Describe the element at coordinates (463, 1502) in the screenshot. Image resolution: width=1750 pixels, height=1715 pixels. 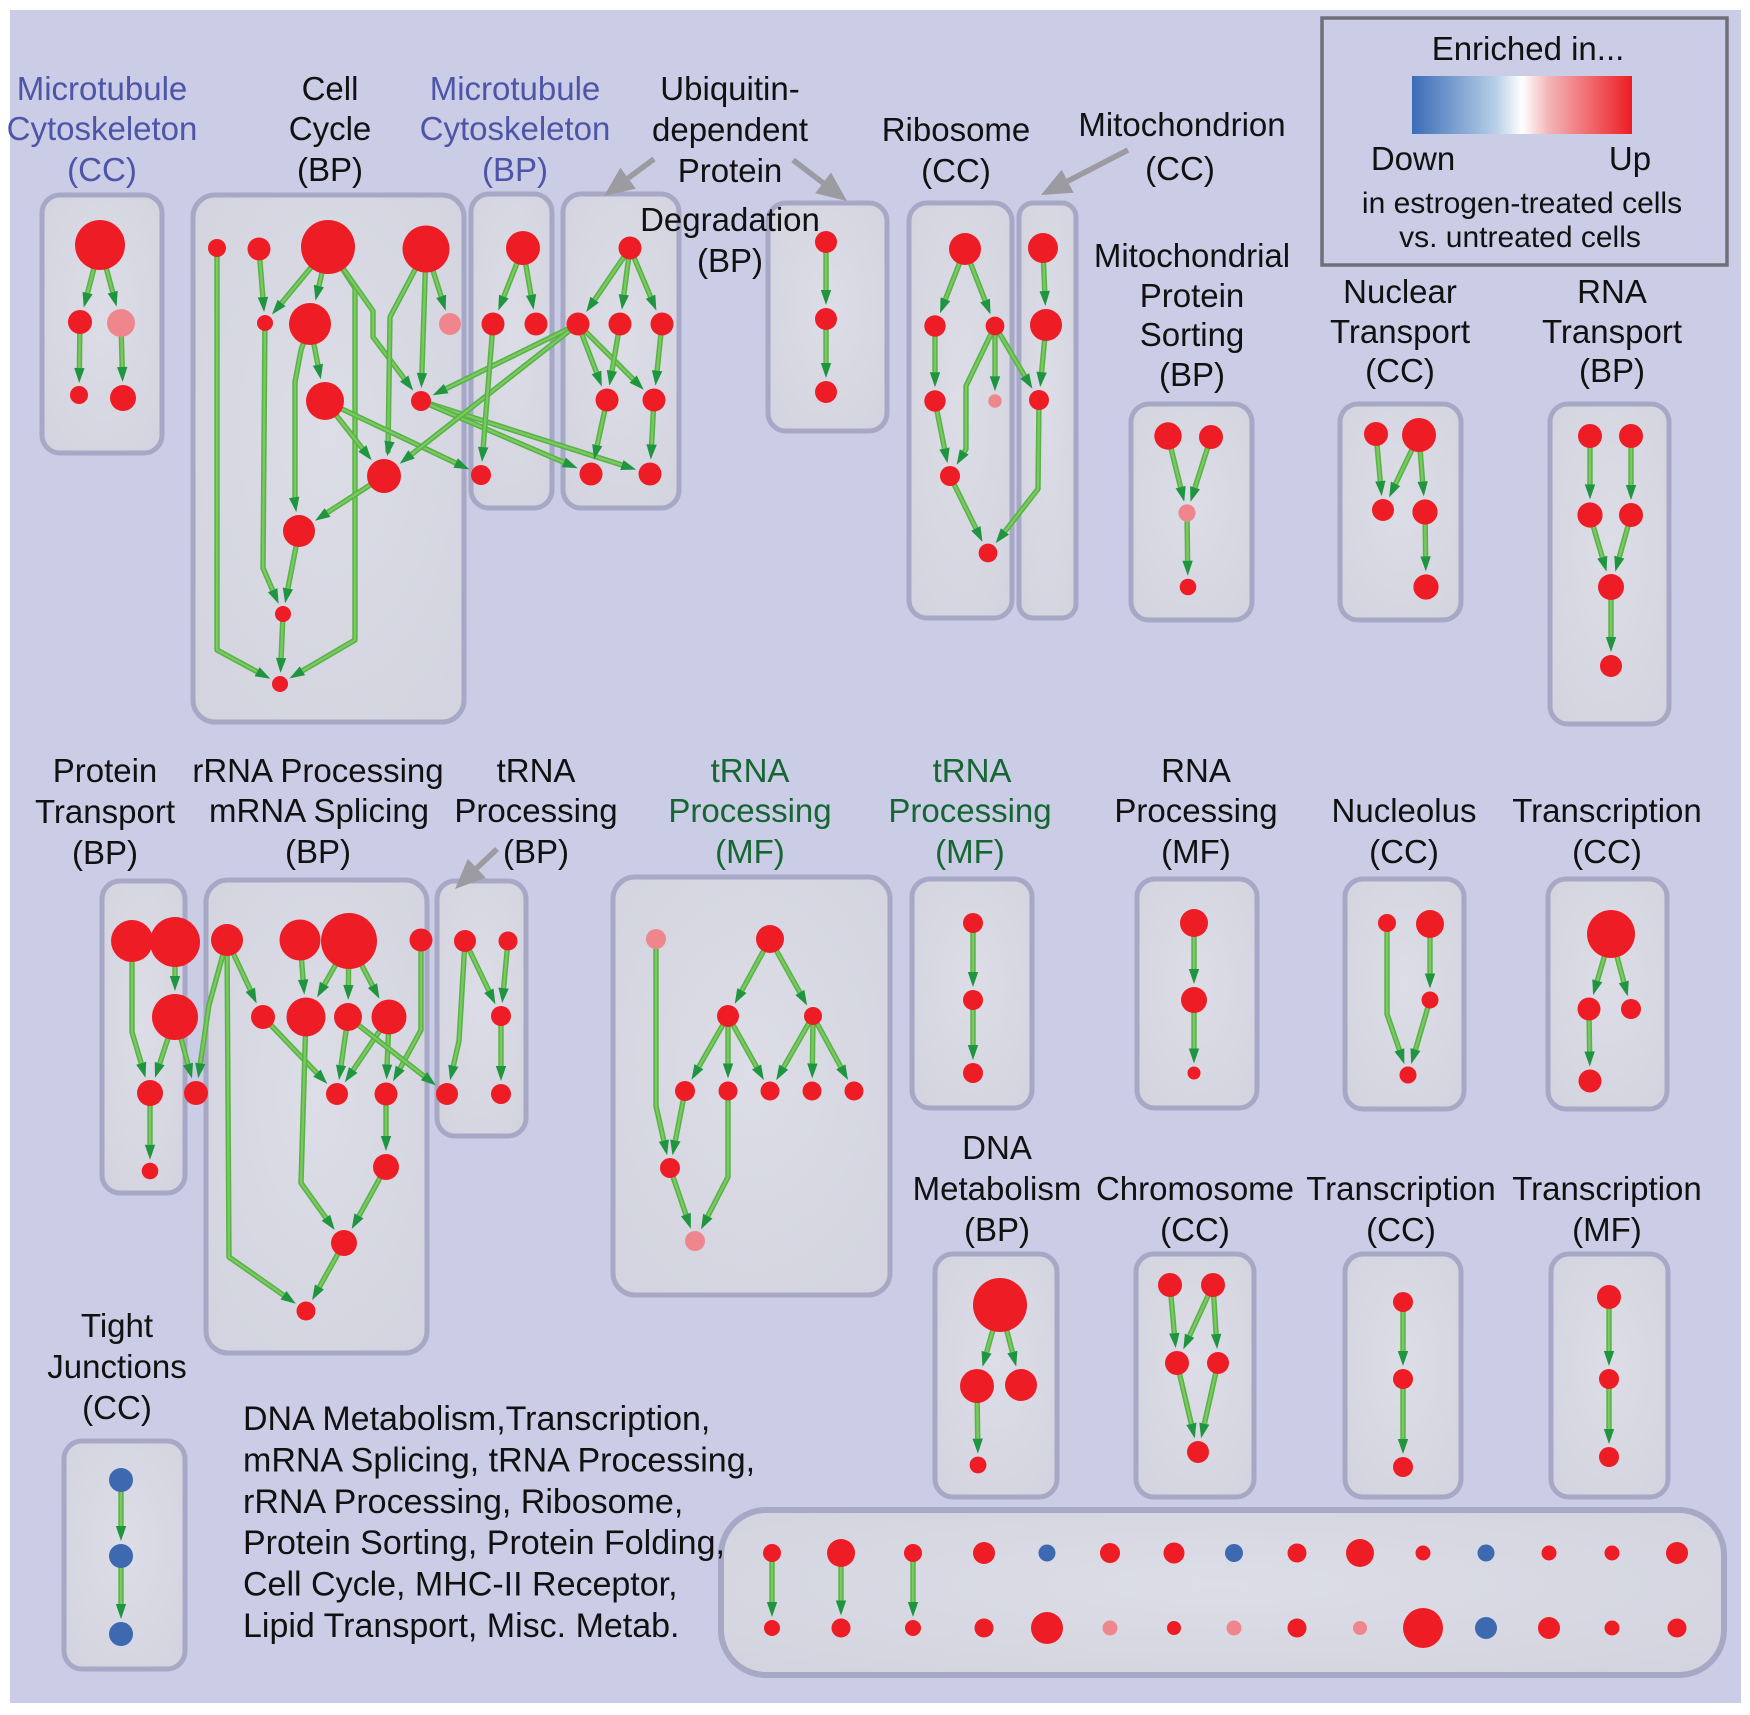
I see `svg-text: rRNA Processing, Ribosome,` at that location.